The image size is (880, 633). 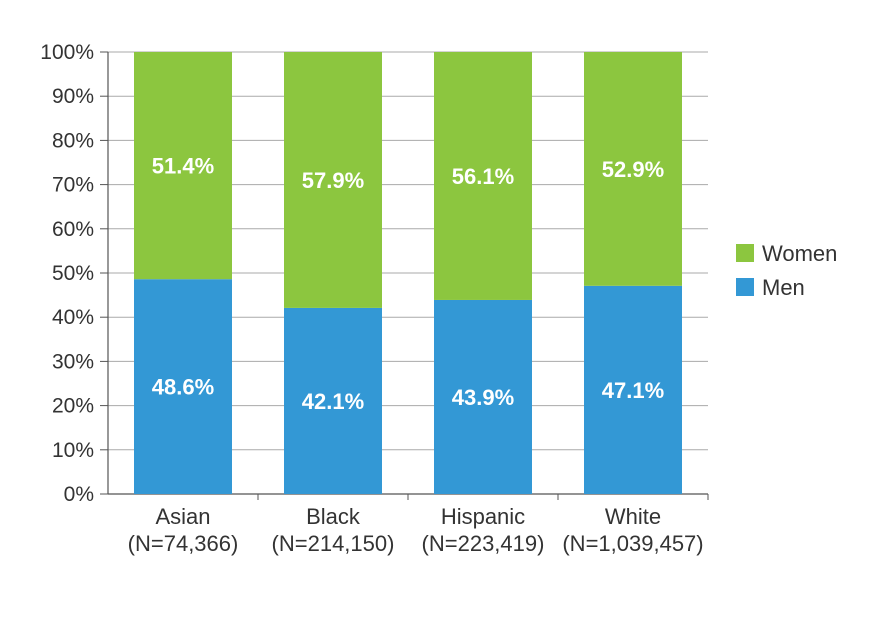 I want to click on data-label: 57.9%, so click(x=333, y=180).